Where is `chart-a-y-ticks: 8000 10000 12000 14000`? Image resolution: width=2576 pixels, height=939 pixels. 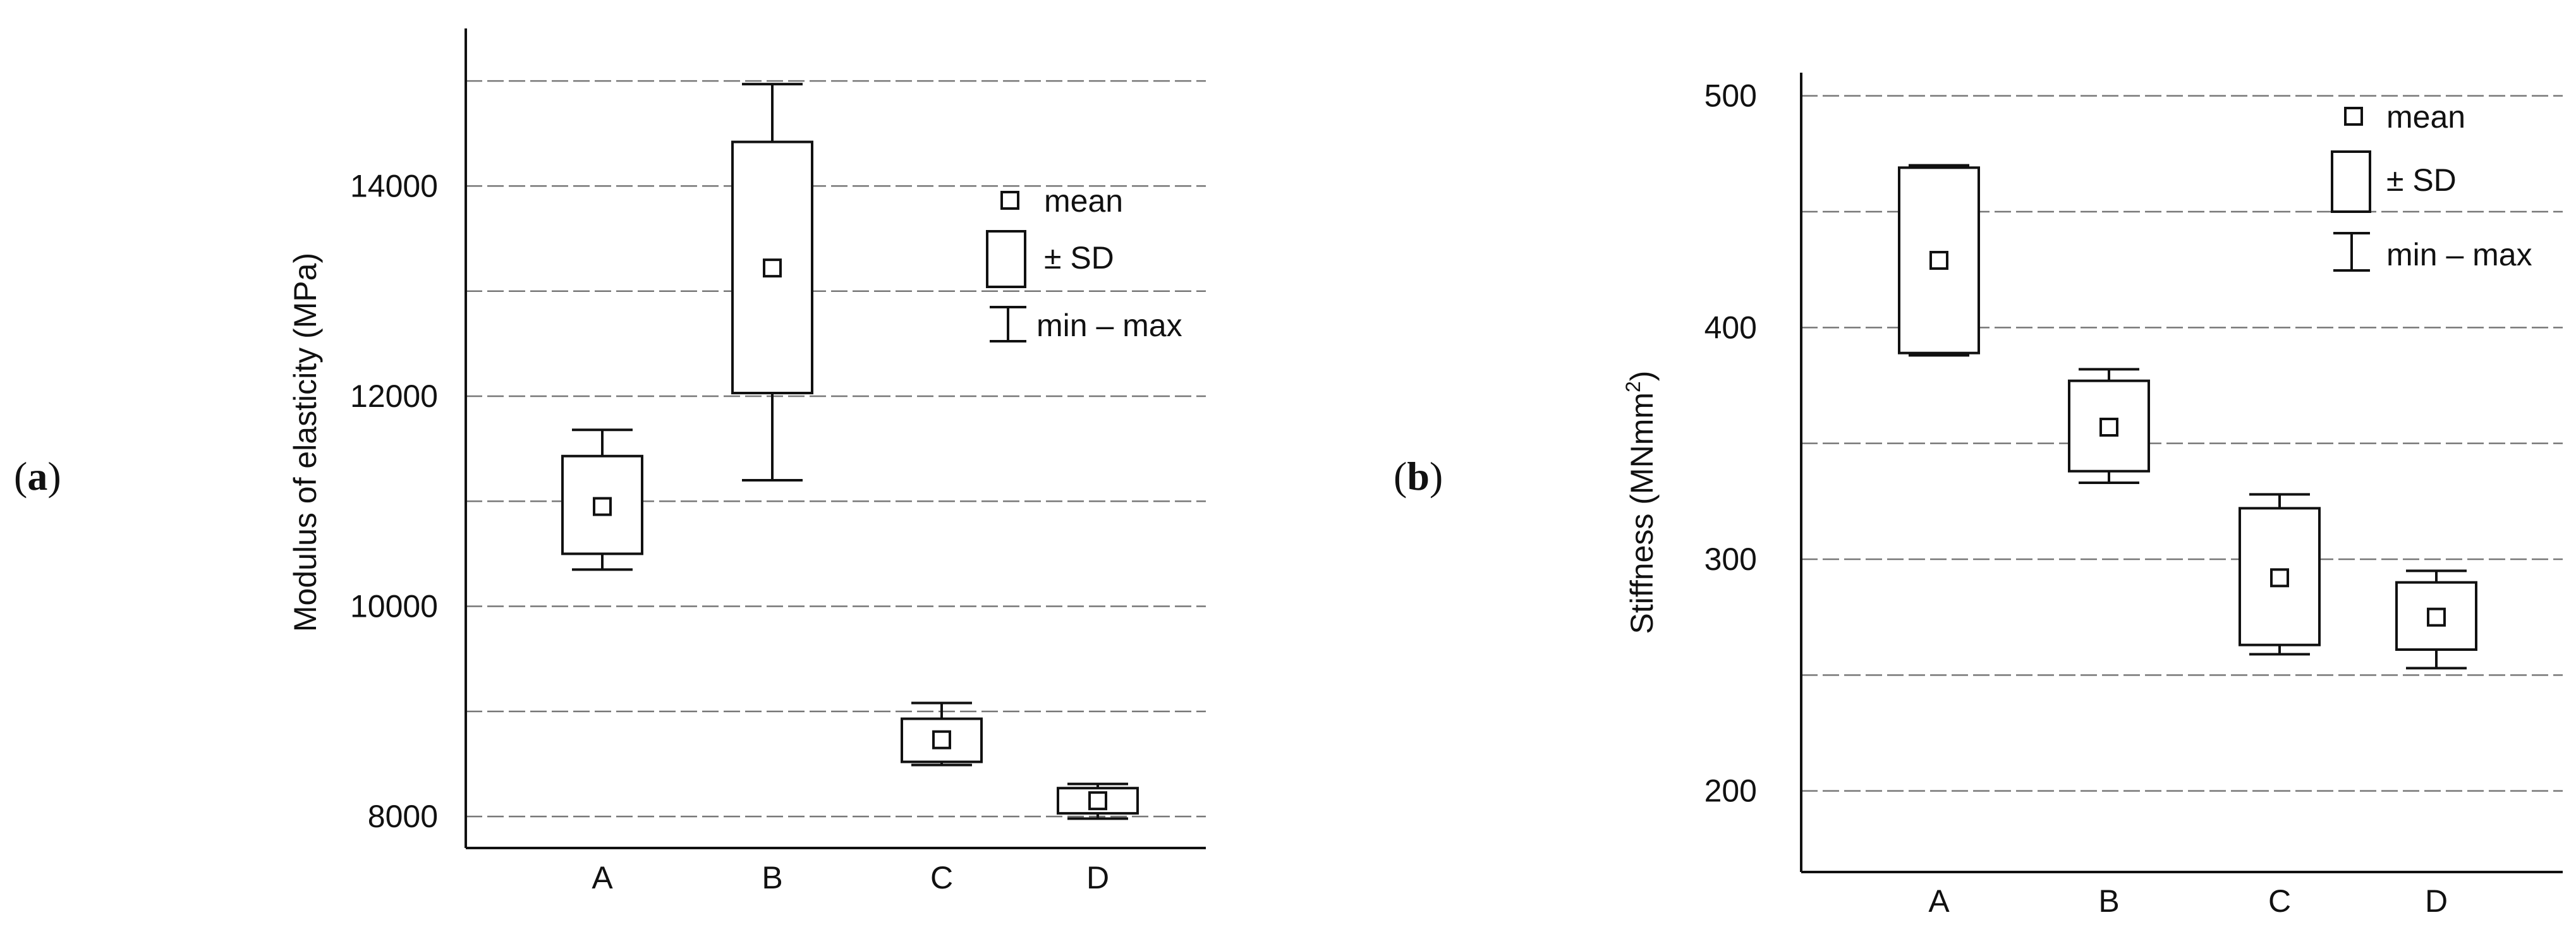
chart-a-y-ticks: 8000 10000 12000 14000 is located at coordinates (394, 501).